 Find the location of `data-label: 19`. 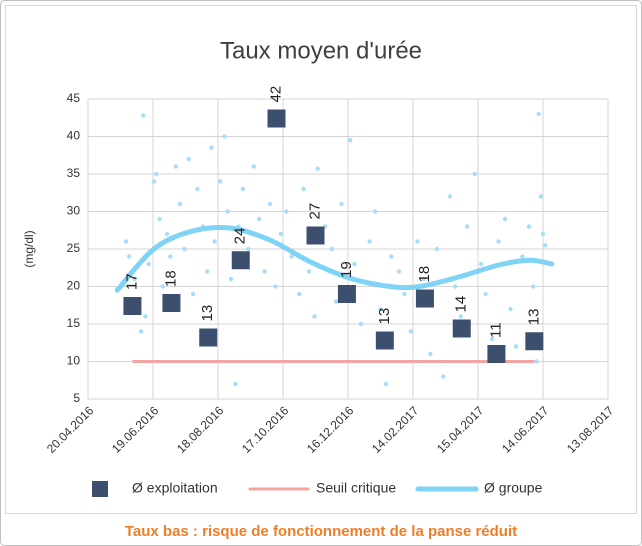

data-label: 19 is located at coordinates (346, 269).